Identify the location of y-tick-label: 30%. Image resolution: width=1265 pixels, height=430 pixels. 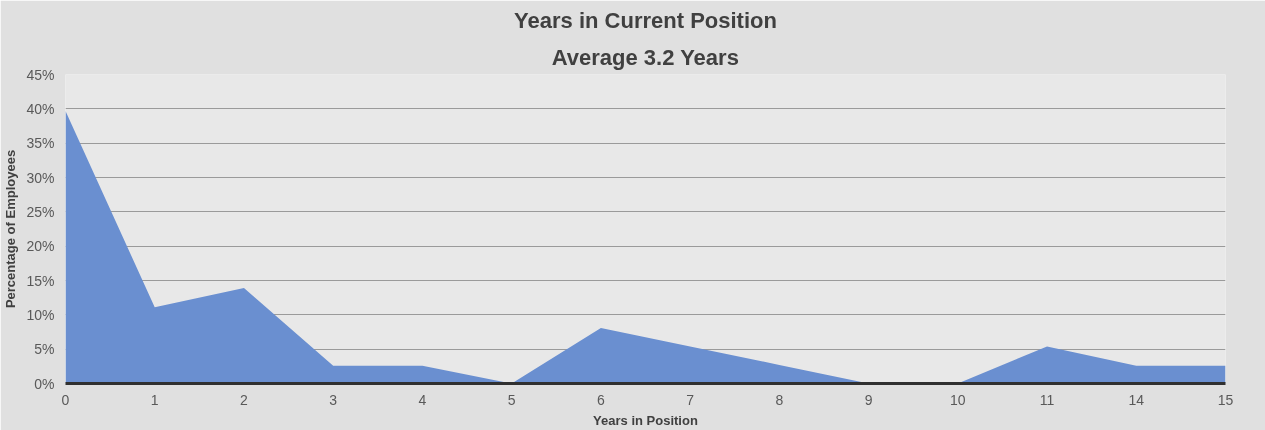
(40, 177).